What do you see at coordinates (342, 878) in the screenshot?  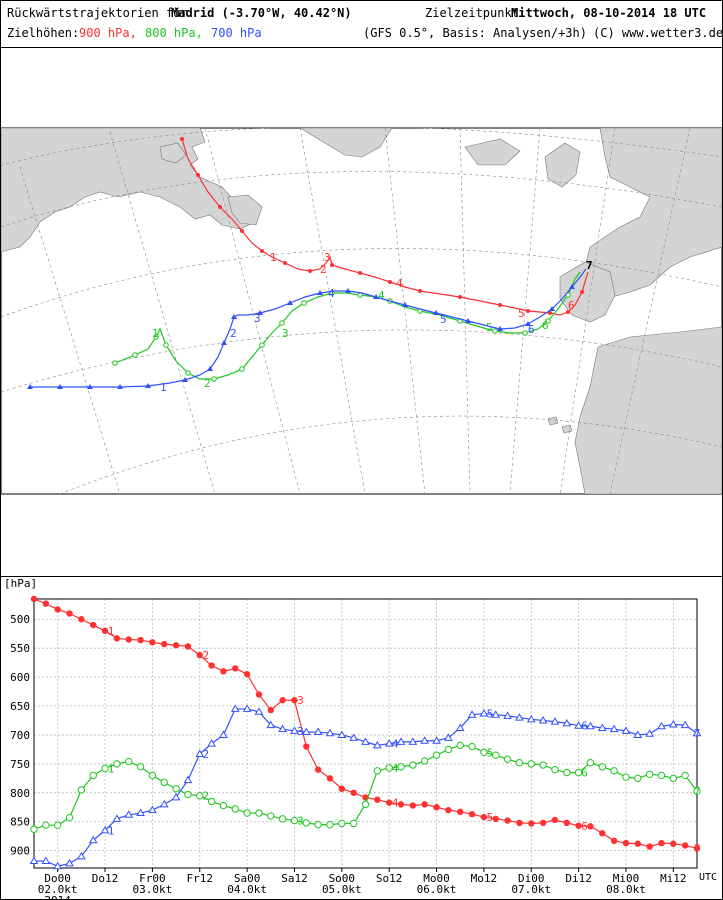 I see `x-tick-label: So00` at bounding box center [342, 878].